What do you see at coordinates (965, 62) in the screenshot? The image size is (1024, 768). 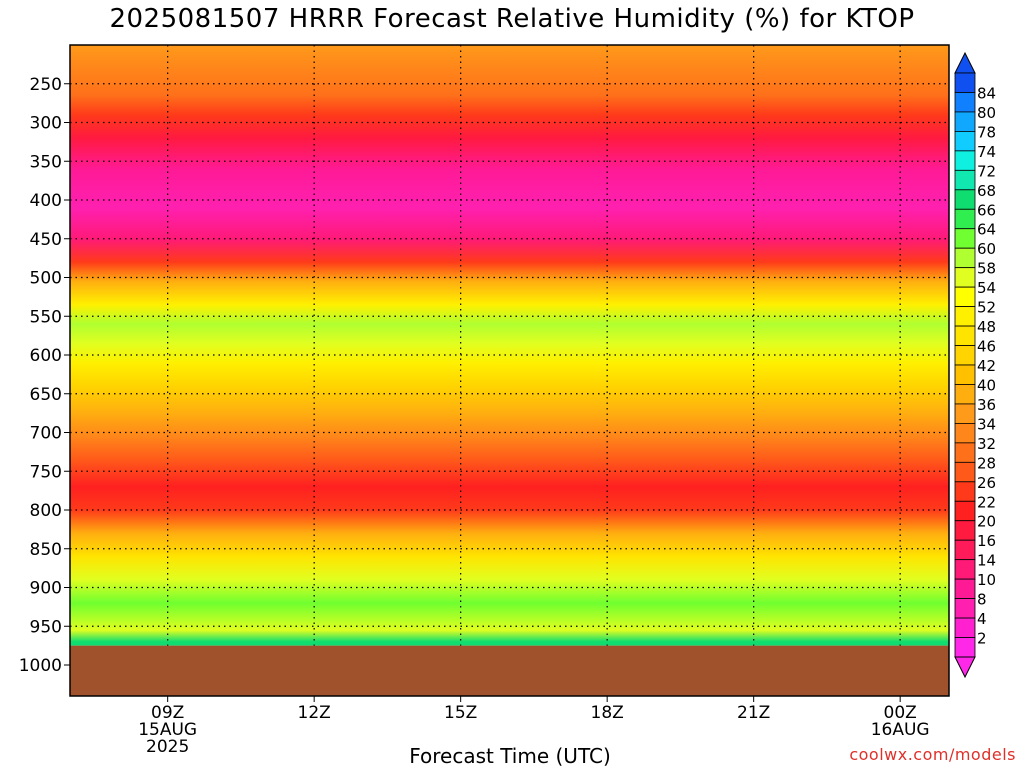 I see `colorbar-arrow-max` at bounding box center [965, 62].